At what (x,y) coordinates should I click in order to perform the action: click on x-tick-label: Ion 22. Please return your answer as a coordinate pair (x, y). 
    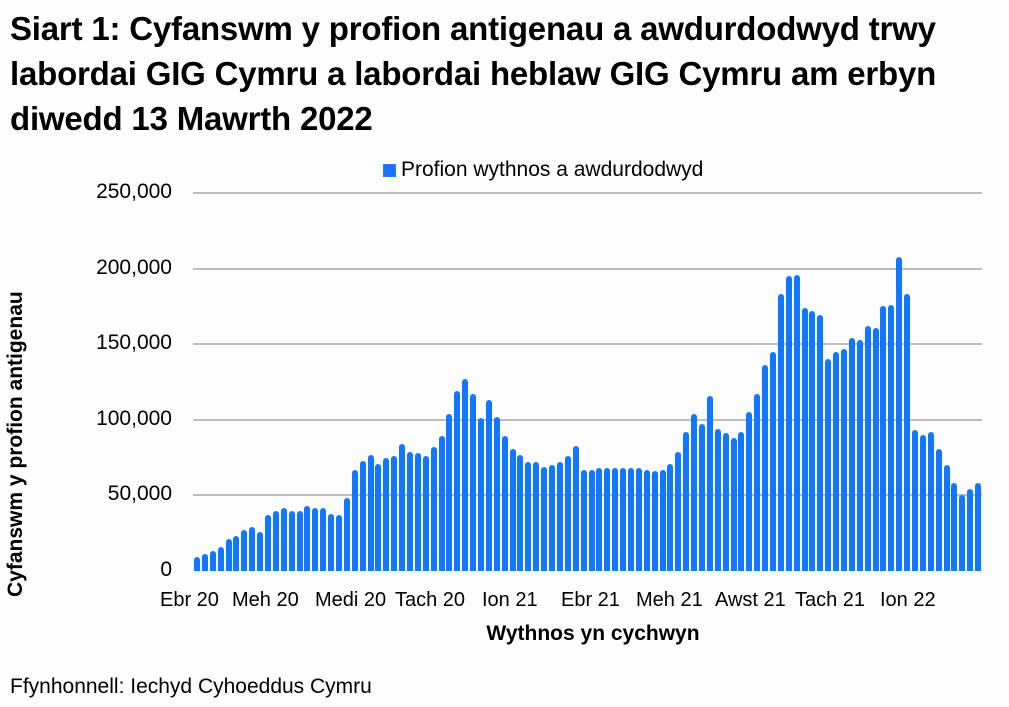
    Looking at the image, I should click on (908, 600).